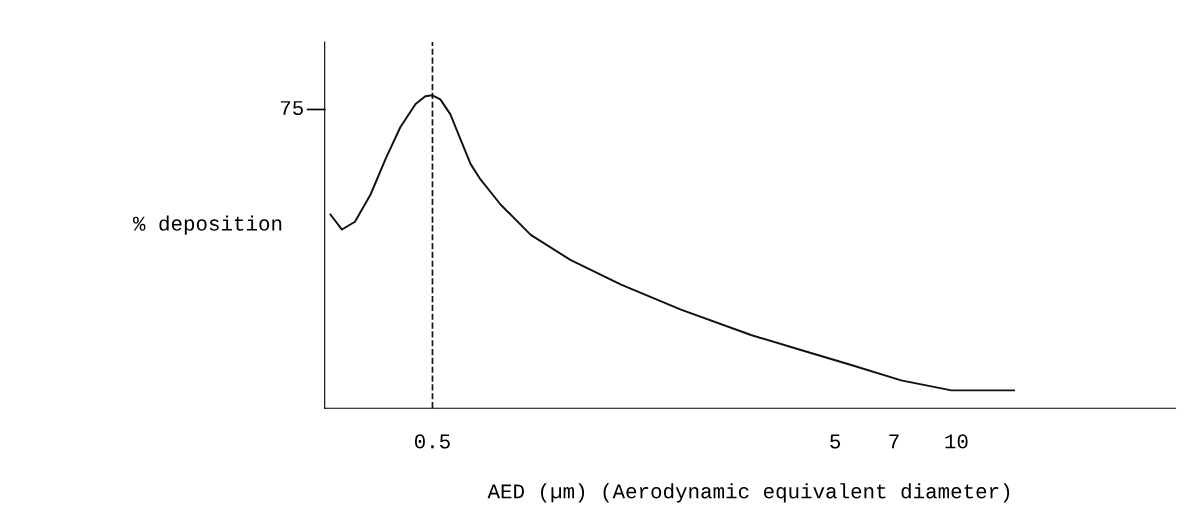 The image size is (1185, 520). What do you see at coordinates (956, 441) in the screenshot?
I see `x-tick-label: 10` at bounding box center [956, 441].